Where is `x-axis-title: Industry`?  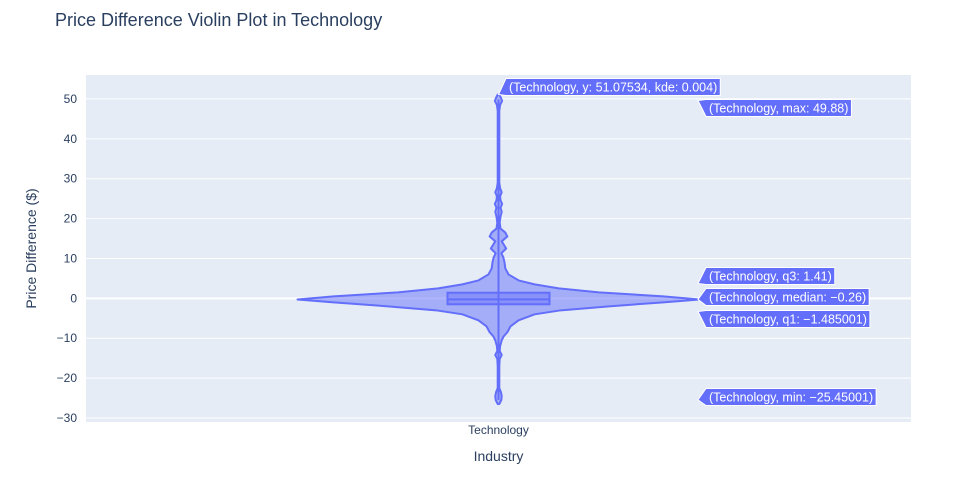
x-axis-title: Industry is located at coordinates (499, 456).